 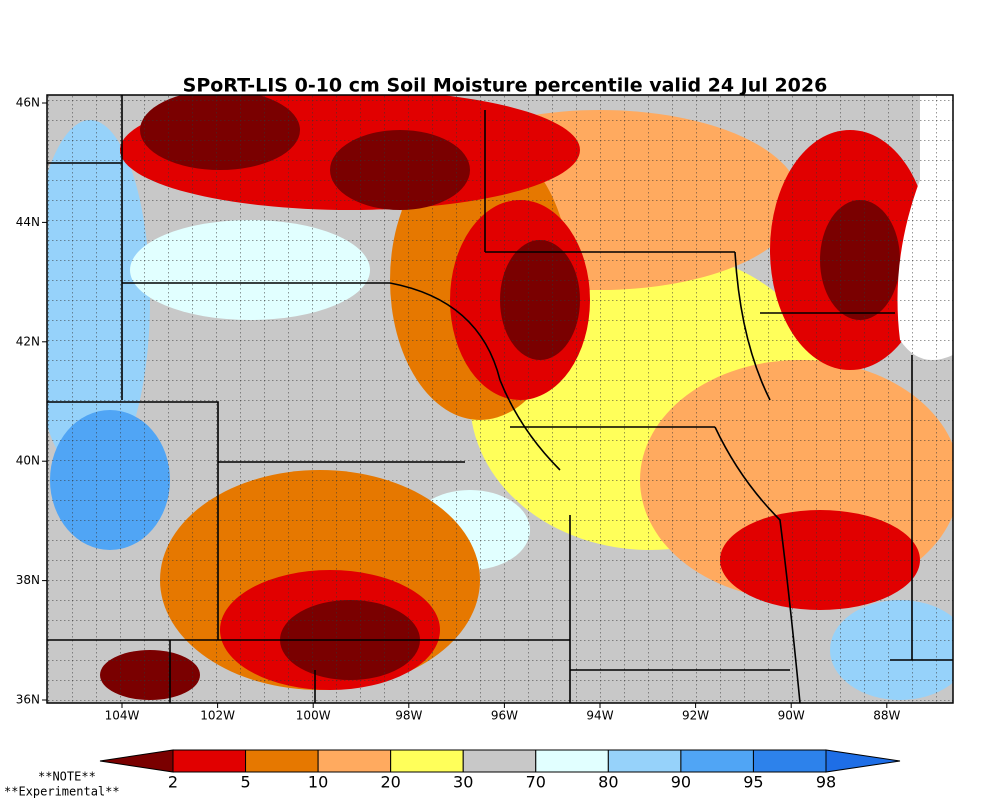 What do you see at coordinates (245, 782) in the screenshot?
I see `colorbar-label: 5` at bounding box center [245, 782].